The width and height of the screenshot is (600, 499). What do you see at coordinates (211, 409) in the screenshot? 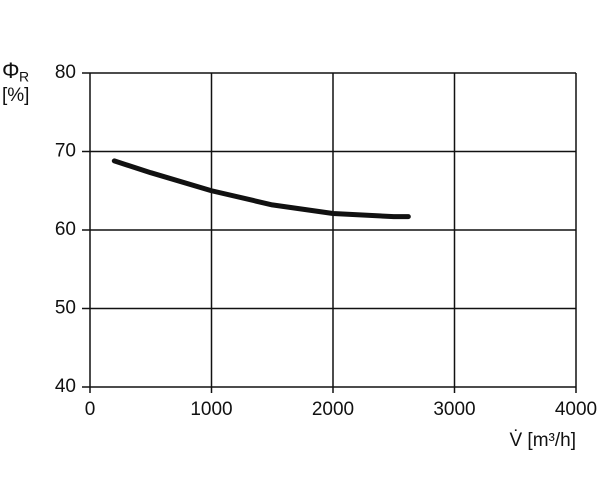
I see `x-tick-label: 1000` at bounding box center [211, 409].